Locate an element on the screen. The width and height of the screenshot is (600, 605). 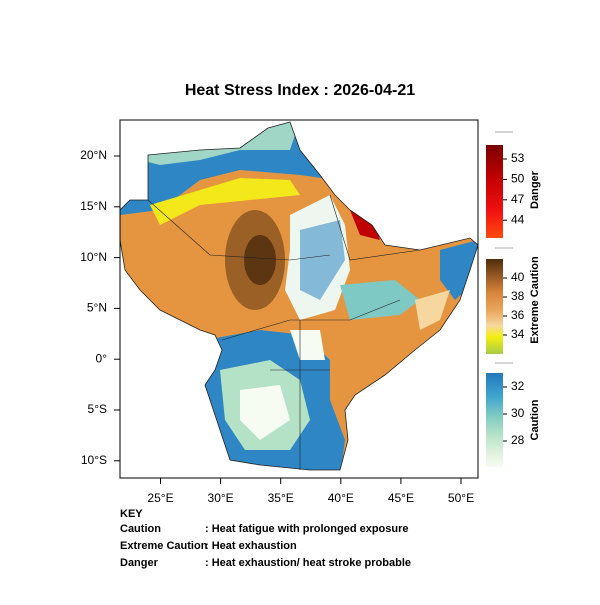
colorbar-tick-label: 50 is located at coordinates (518, 179).